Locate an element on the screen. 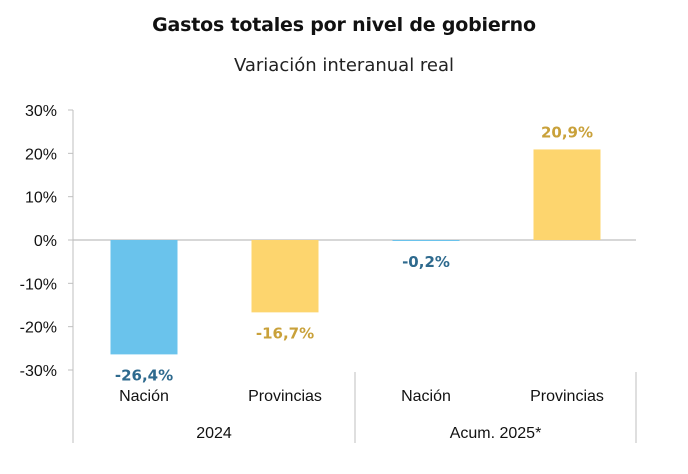 The image size is (688, 474). y-tick-label: -30% is located at coordinates (38, 371).